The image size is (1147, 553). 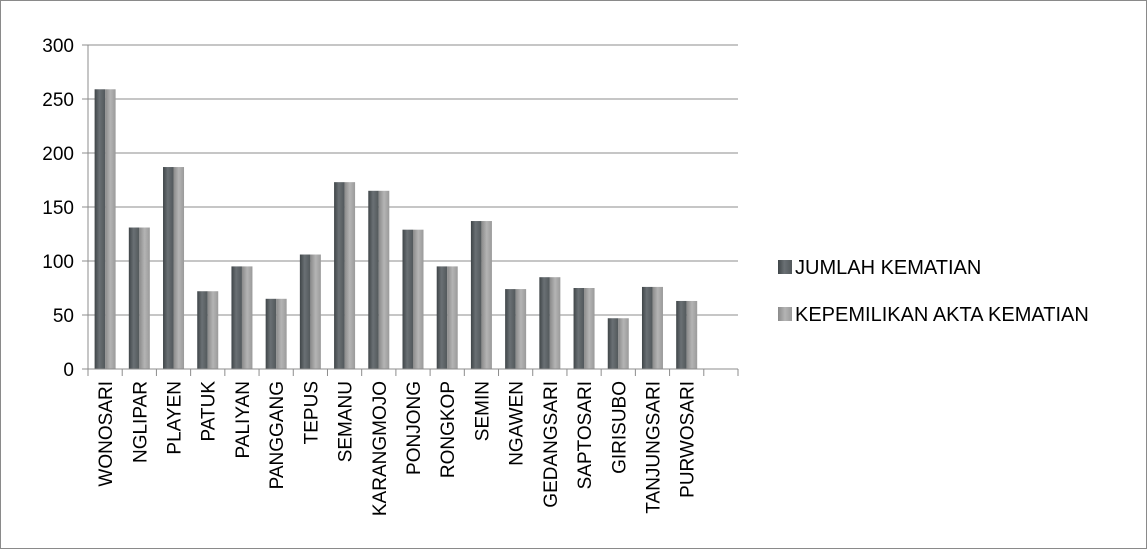 I want to click on y-tick-label: 250, so click(x=58, y=100).